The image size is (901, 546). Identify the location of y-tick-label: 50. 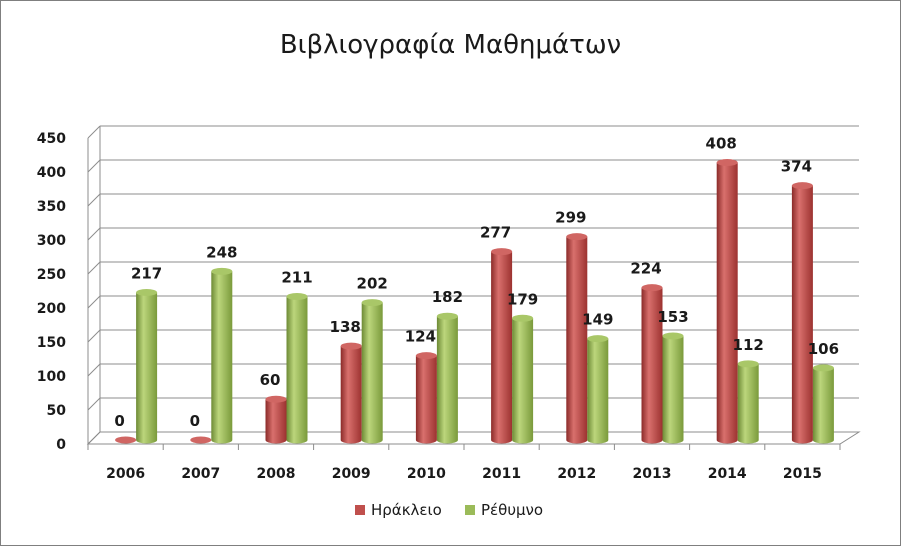
(57, 411).